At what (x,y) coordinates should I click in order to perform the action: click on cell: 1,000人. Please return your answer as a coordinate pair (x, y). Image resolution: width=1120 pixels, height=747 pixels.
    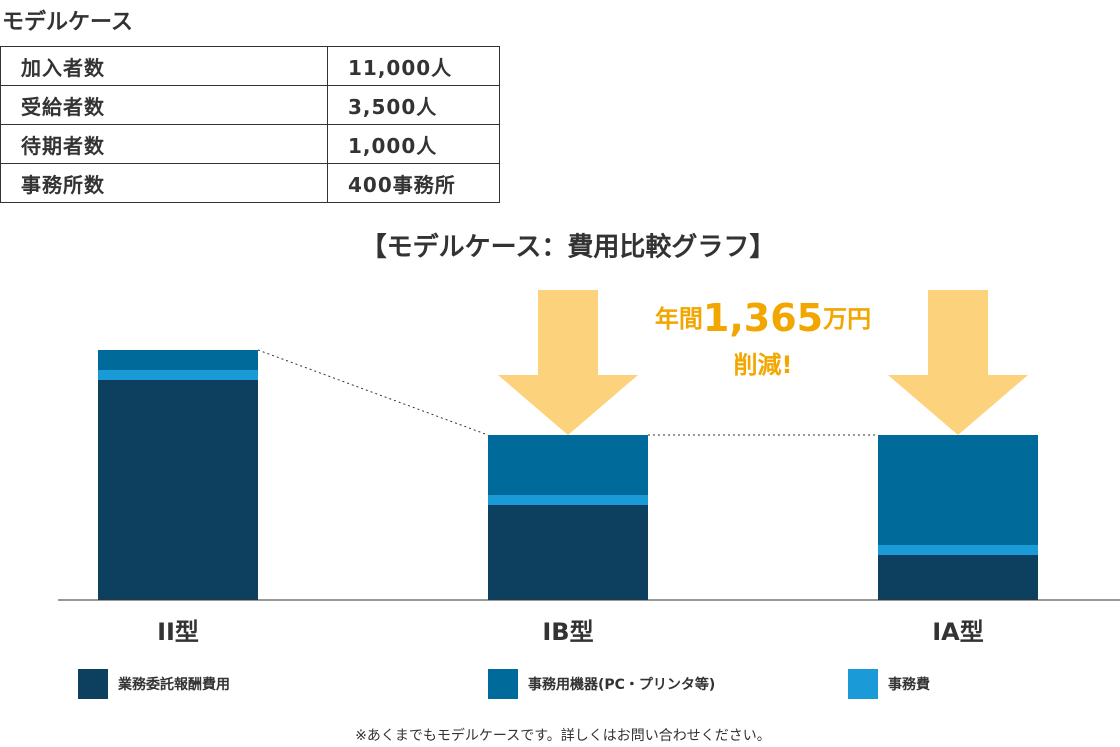
    Looking at the image, I should click on (413, 144).